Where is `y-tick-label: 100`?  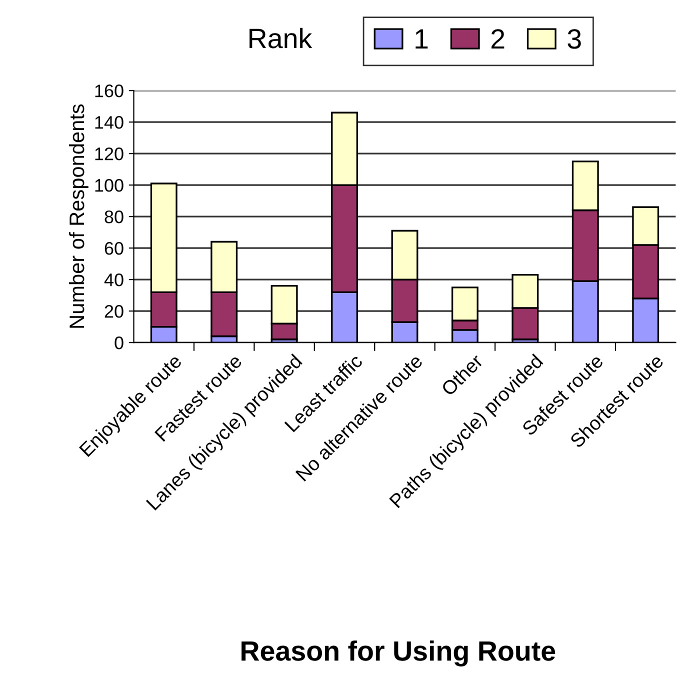
y-tick-label: 100 is located at coordinates (109, 185).